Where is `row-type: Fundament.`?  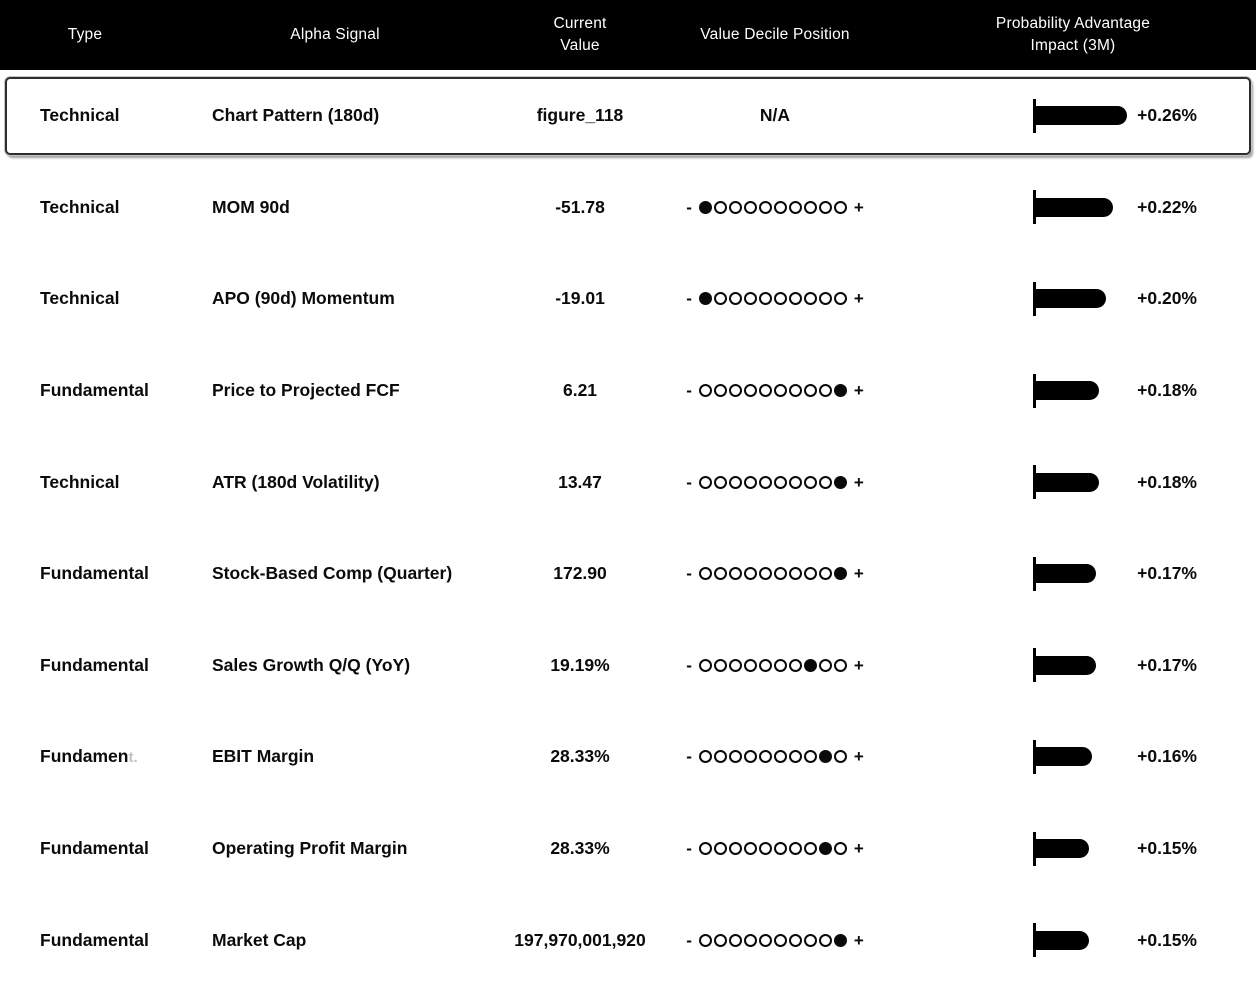
row-type: Fundament. is located at coordinates (85, 756).